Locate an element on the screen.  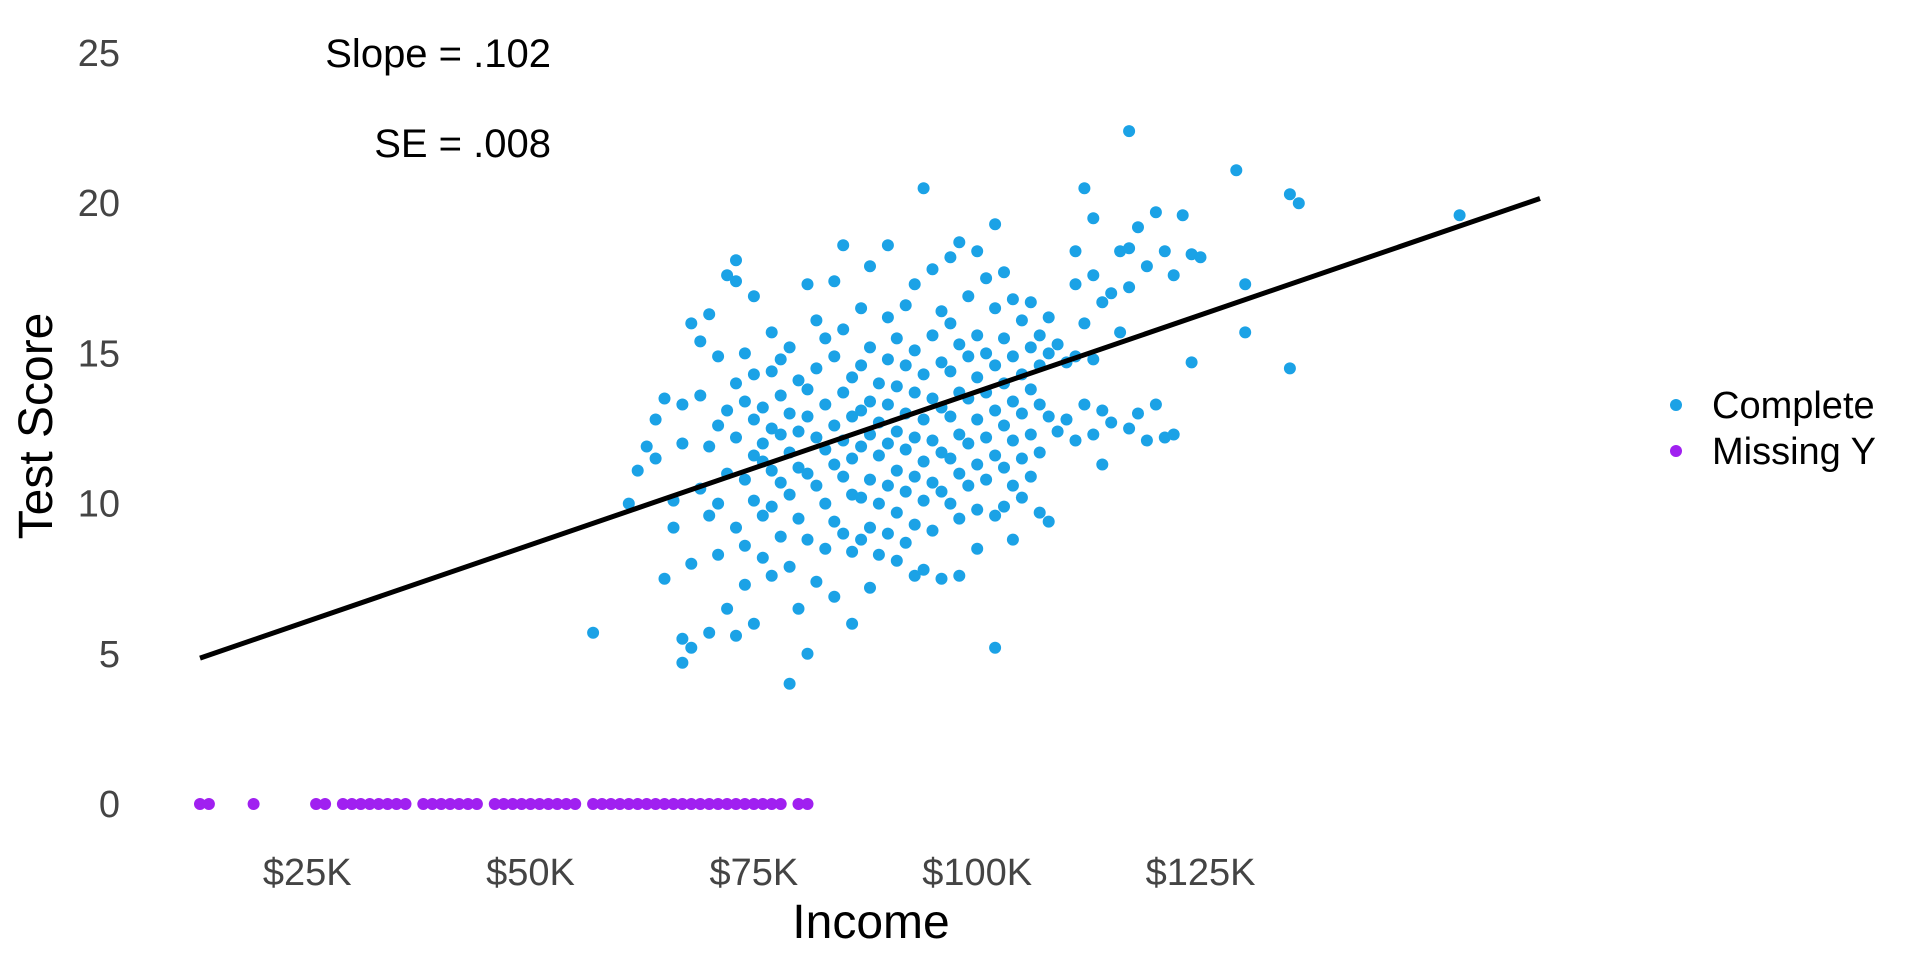
y-tick-label: 15 is located at coordinates (99, 354).